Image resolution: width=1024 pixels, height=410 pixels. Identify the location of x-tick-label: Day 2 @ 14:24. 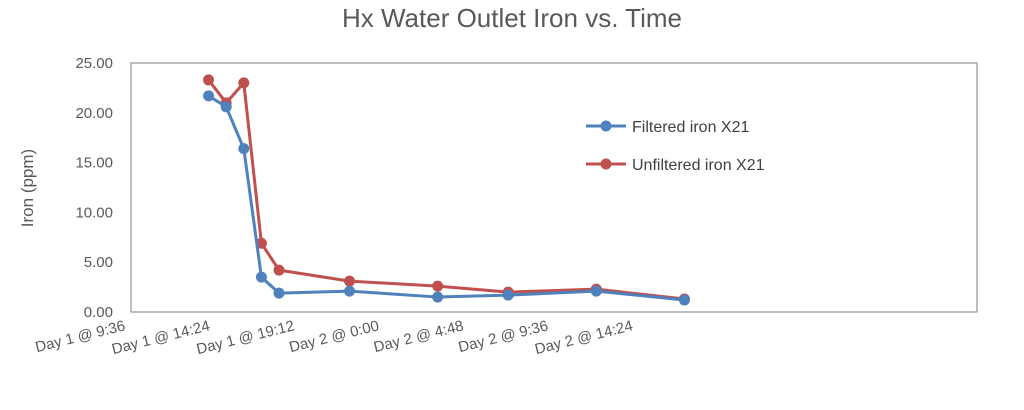
(583, 337).